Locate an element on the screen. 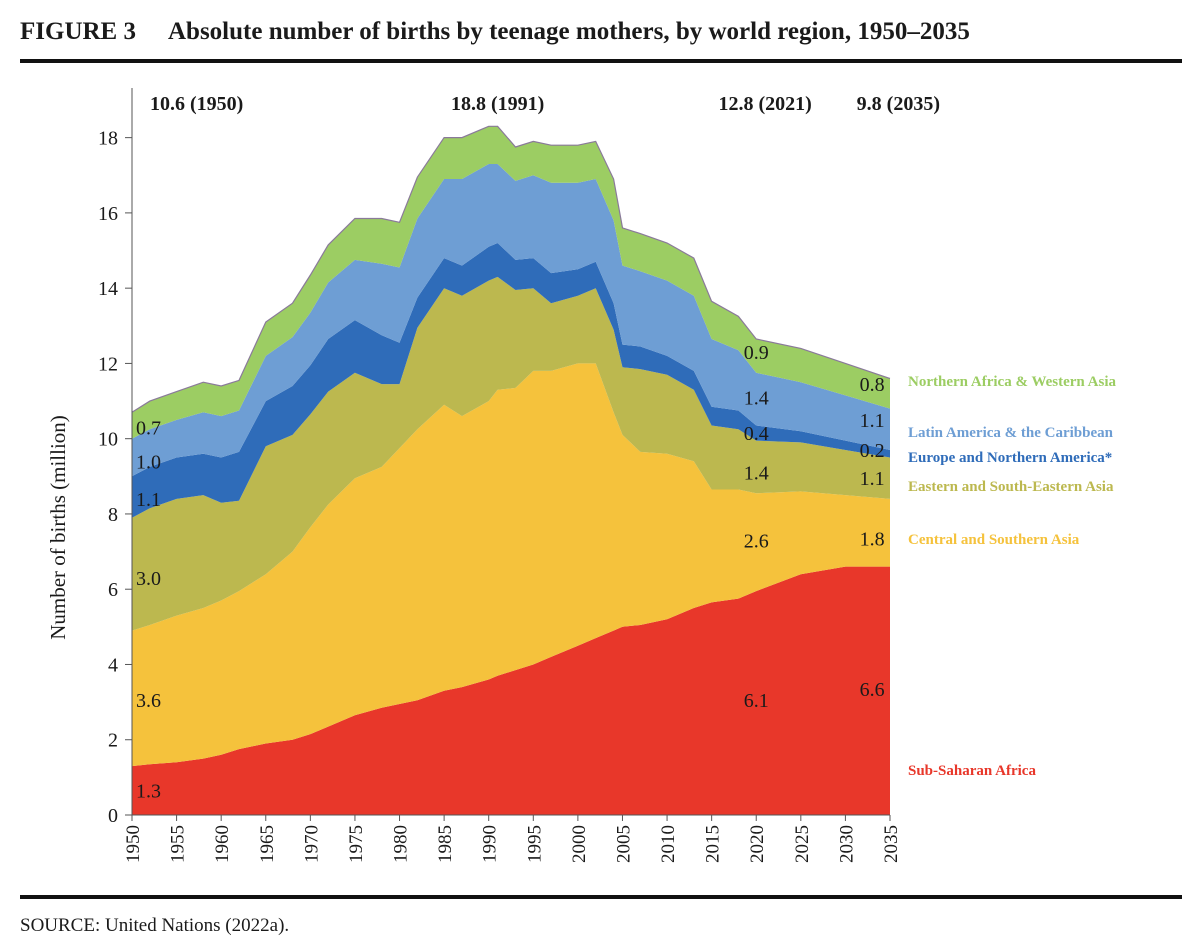 The image size is (1200, 950). x-tick-label: 2025 is located at coordinates (802, 844).